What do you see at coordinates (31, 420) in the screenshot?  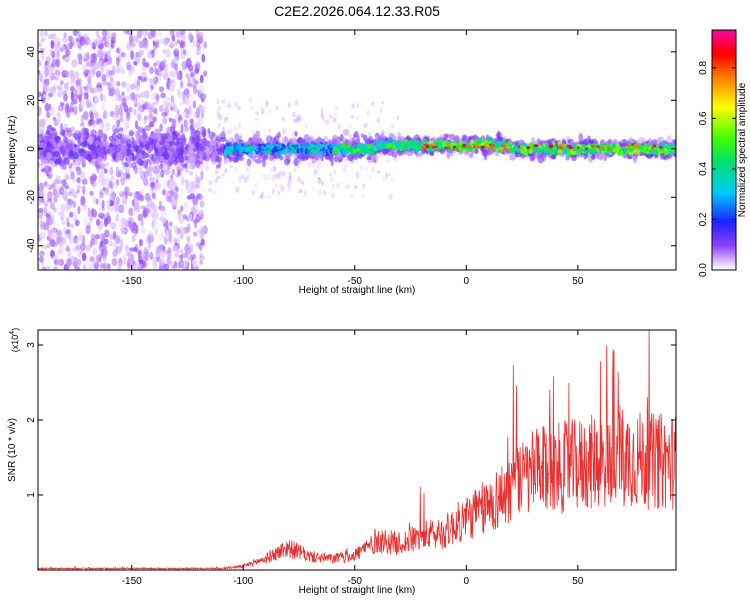 I see `snr-y-tick-label: 2` at bounding box center [31, 420].